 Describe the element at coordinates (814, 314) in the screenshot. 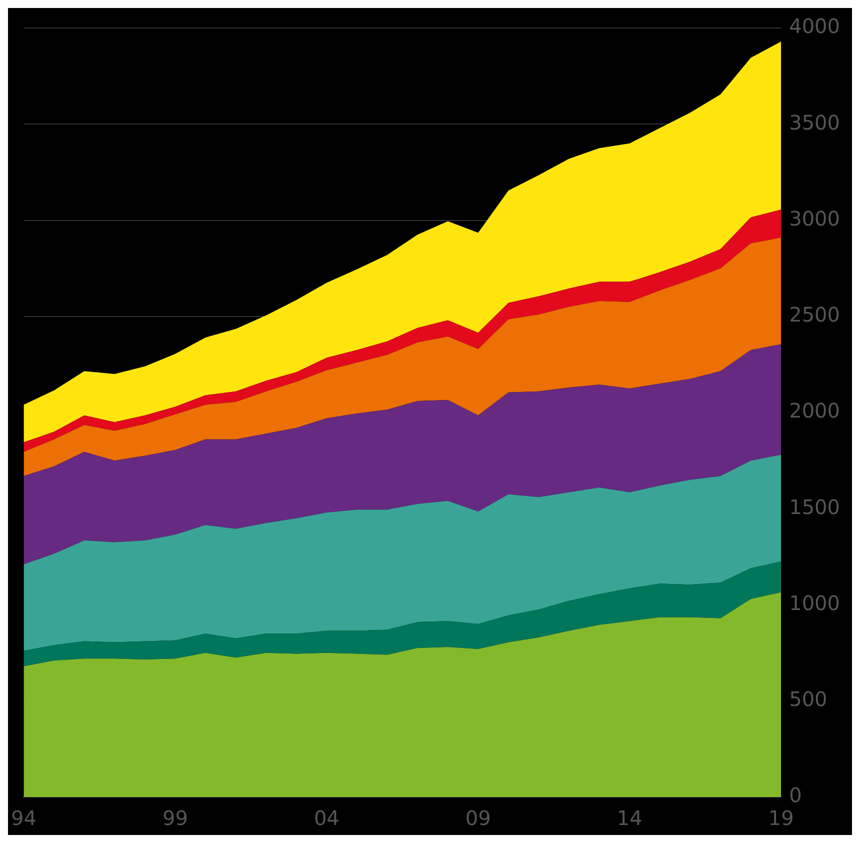

I see `y-tick-label: 2500` at that location.